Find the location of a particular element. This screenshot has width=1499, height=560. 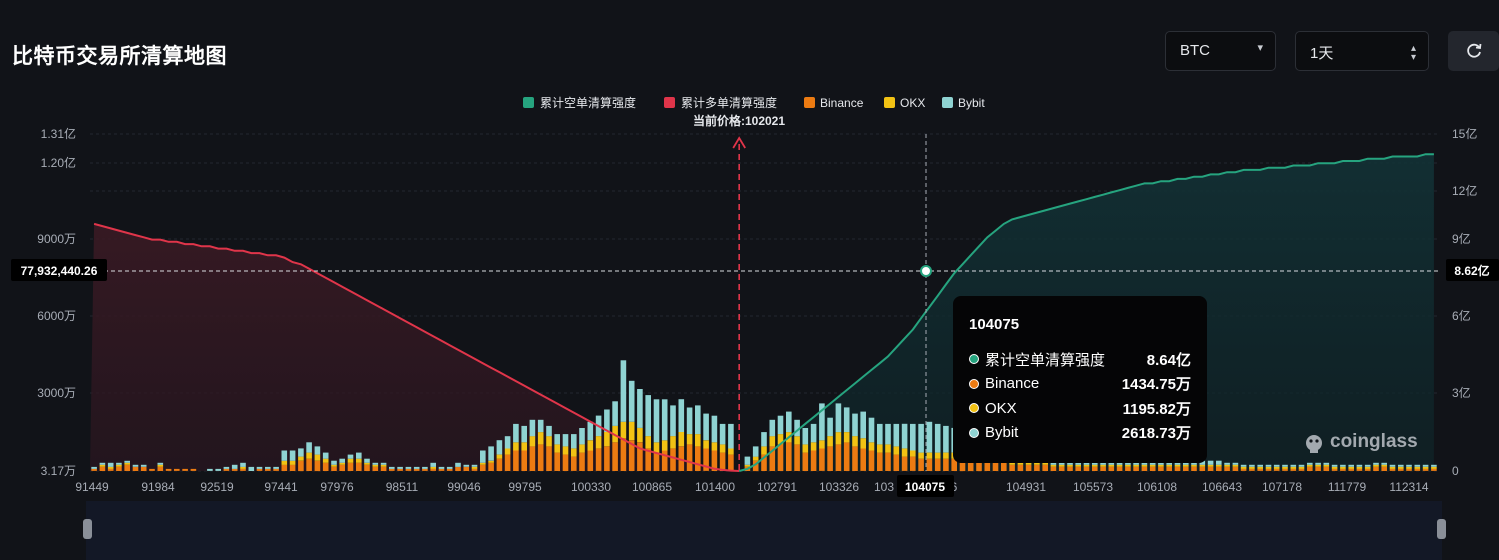

crosshair-right-label: 8.62亿 is located at coordinates (1471, 270).